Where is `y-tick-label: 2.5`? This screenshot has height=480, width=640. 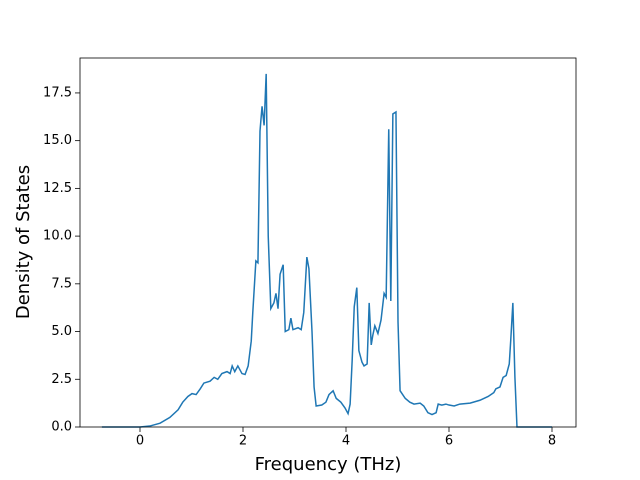 y-tick-label: 2.5 is located at coordinates (61, 379).